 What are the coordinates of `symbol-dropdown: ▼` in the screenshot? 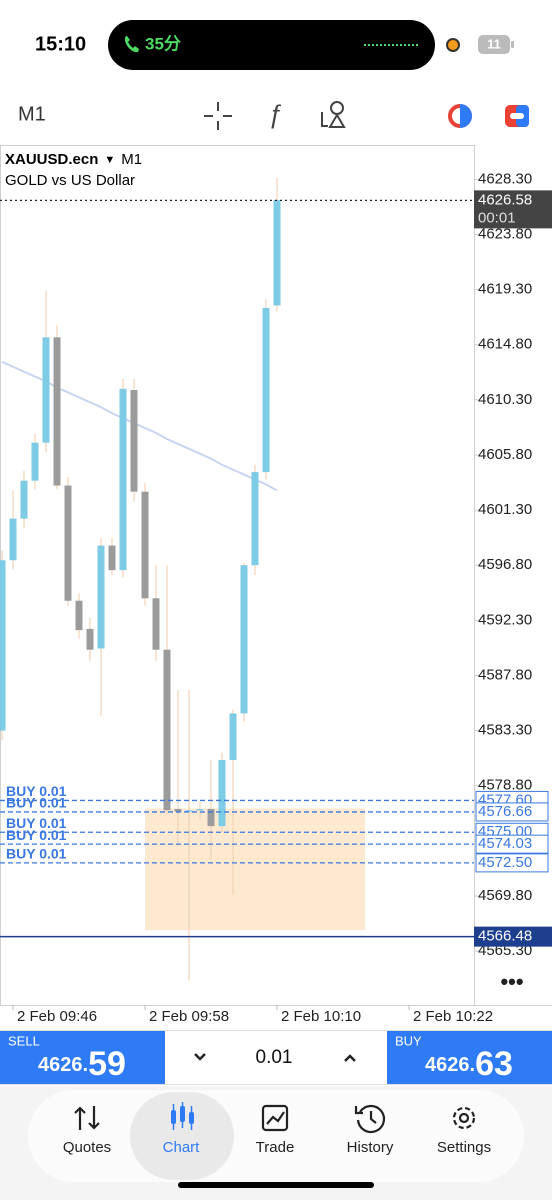 It's located at (109, 160).